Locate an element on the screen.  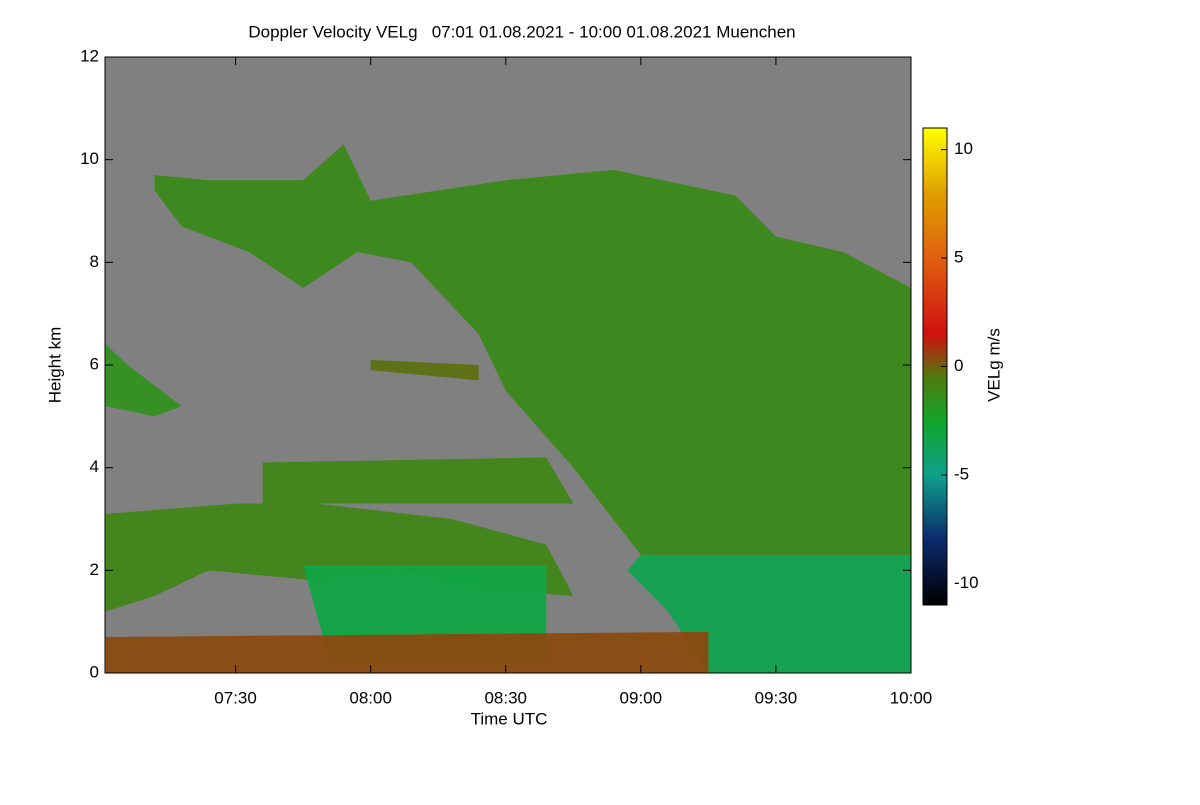
x-tick-label: 07:30 is located at coordinates (235, 697).